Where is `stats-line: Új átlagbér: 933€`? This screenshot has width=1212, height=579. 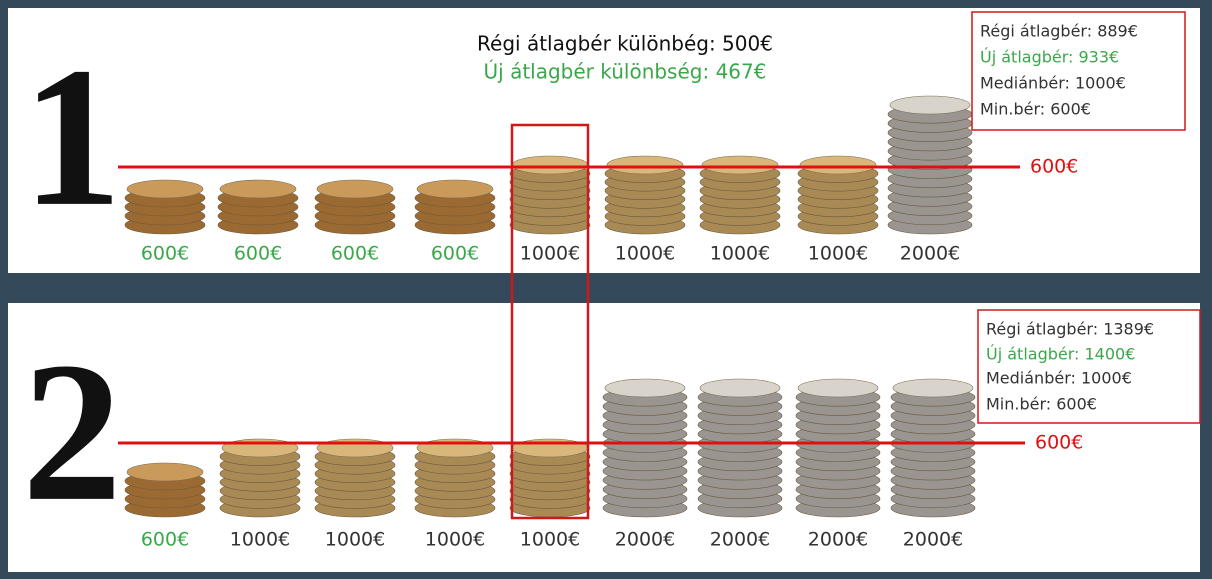 stats-line: Új átlagbér: 933€ is located at coordinates (1049, 57).